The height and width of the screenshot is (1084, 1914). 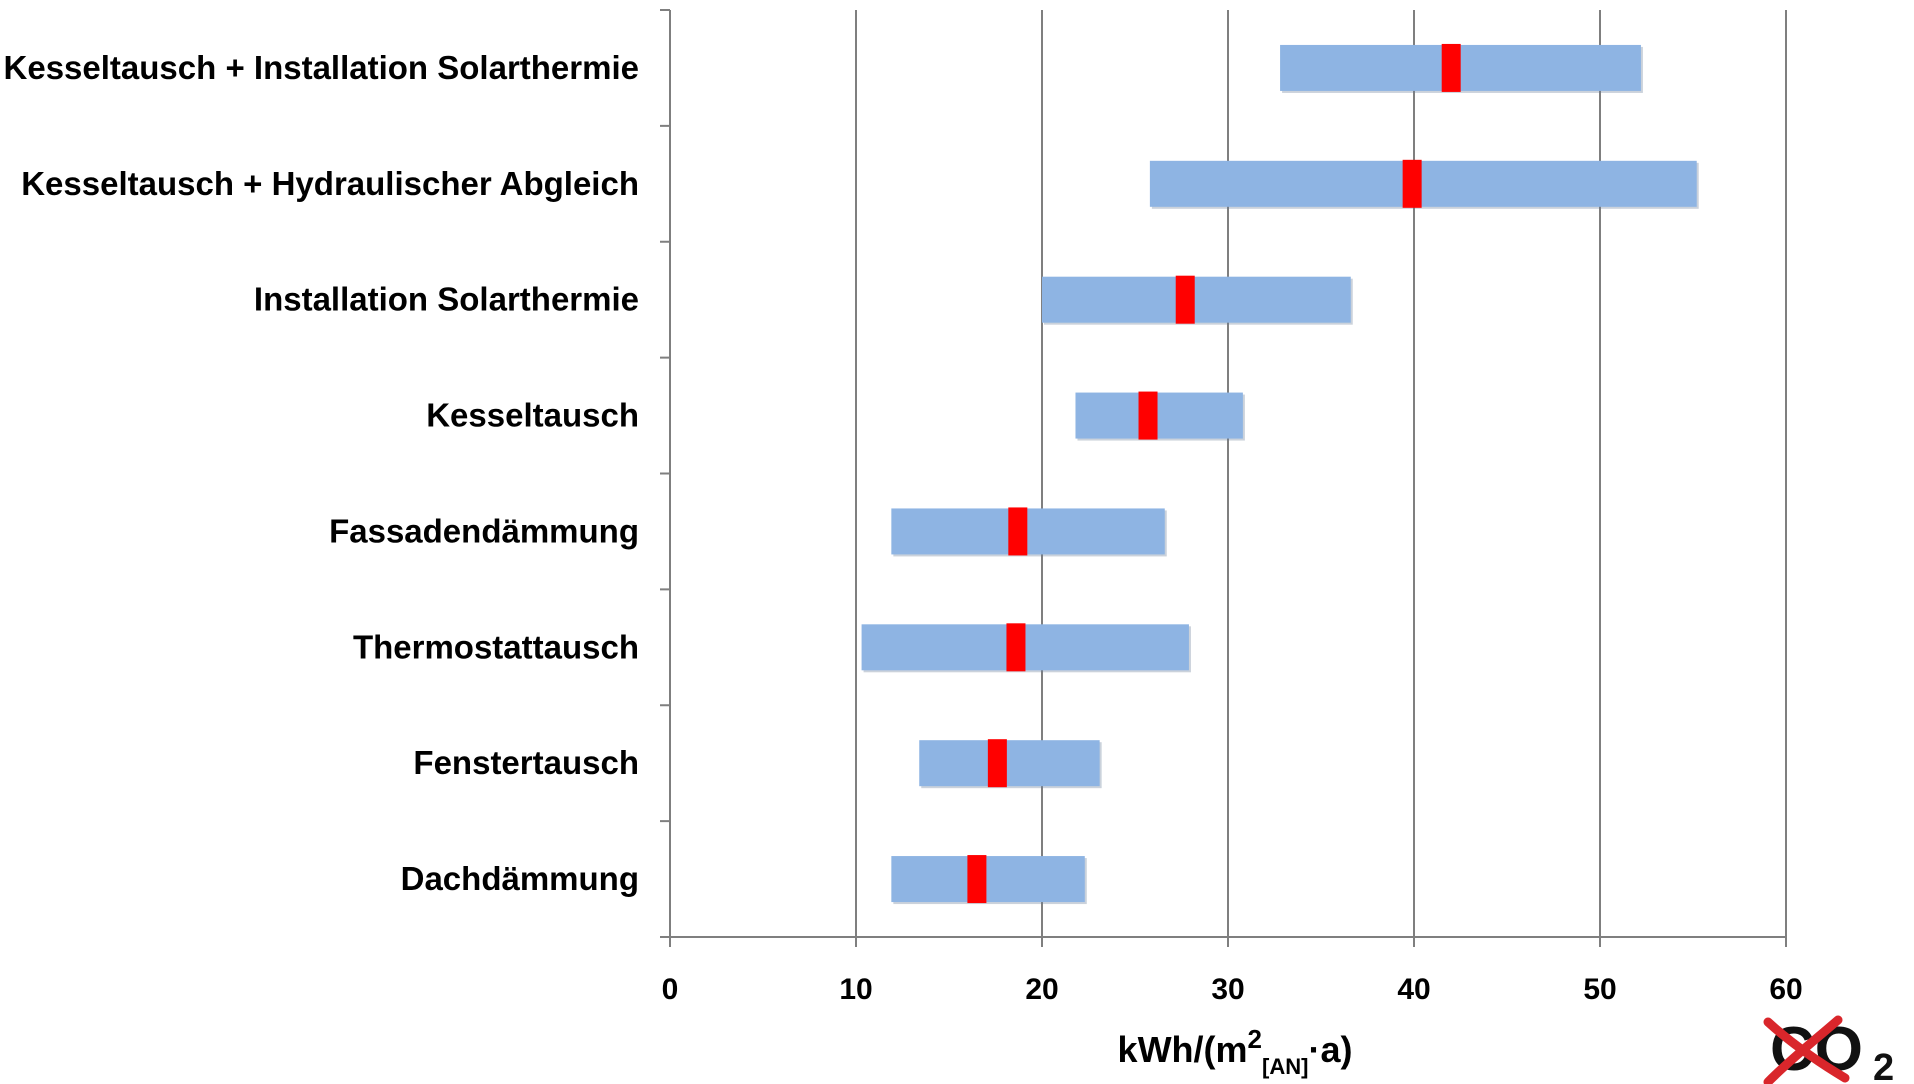 I want to click on logo-co-text: CO, so click(x=1816, y=1049).